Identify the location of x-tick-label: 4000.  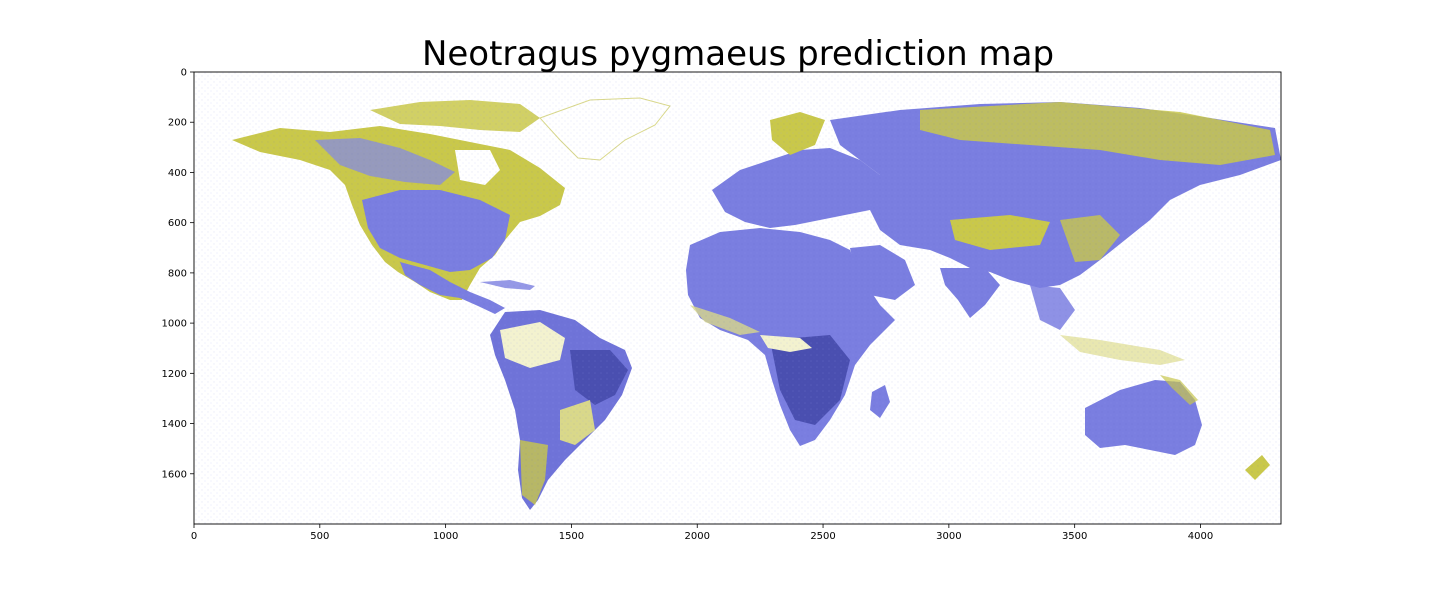
(1200, 536).